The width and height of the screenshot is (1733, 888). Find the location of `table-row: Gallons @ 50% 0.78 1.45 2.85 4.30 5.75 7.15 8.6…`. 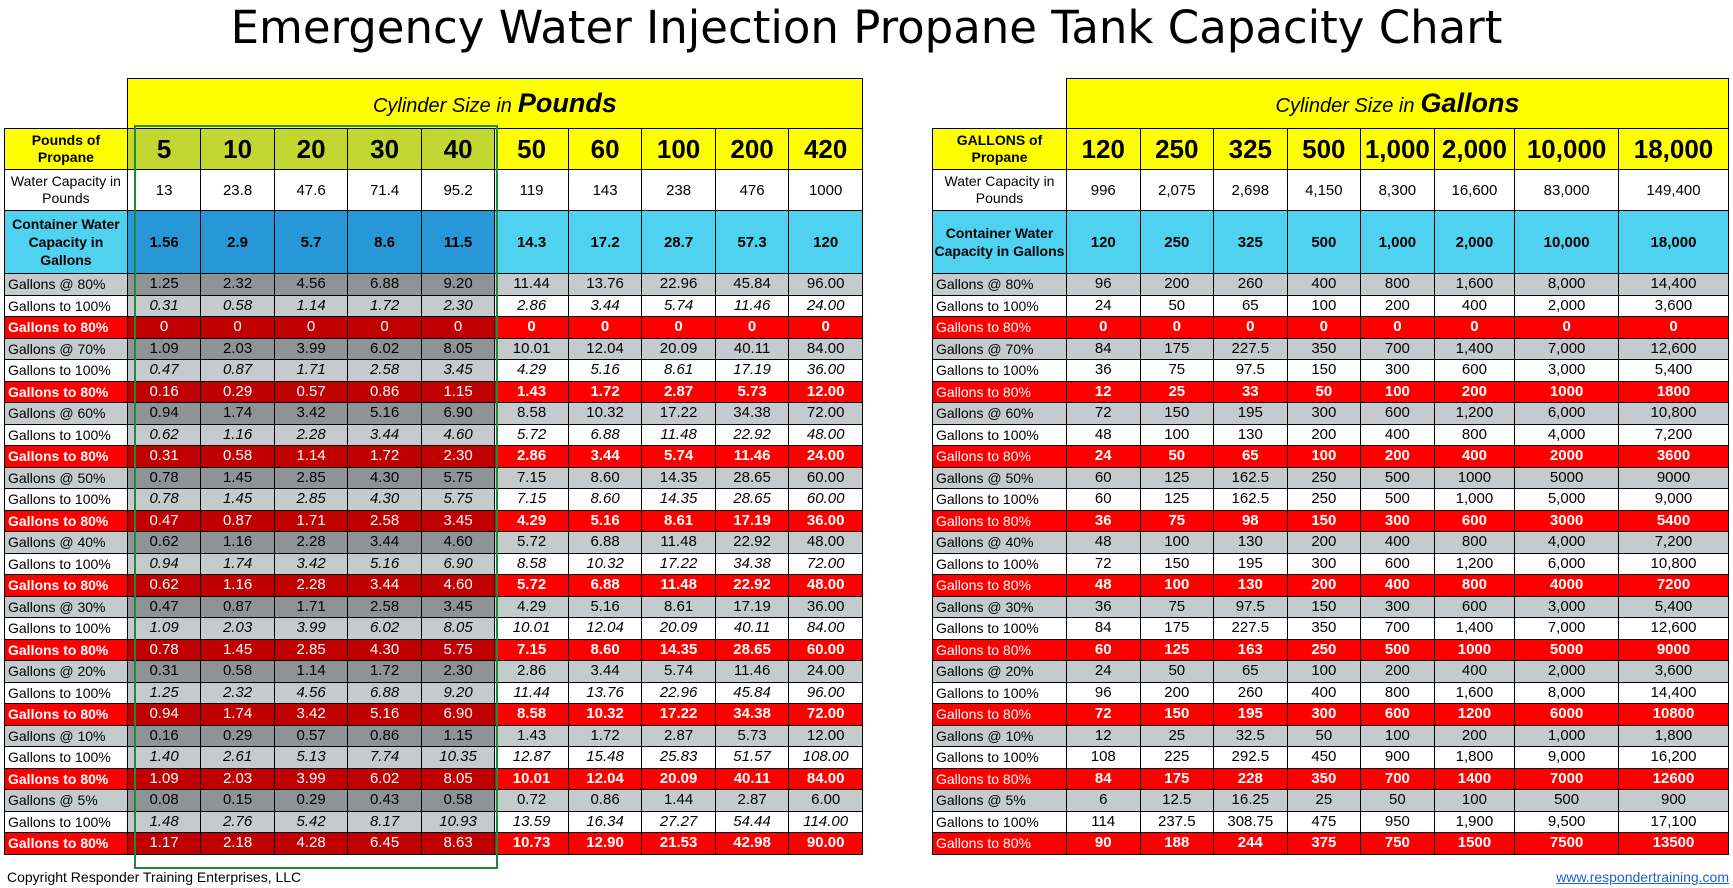

table-row: Gallons @ 50% 0.78 1.45 2.85 4.30 5.75 7.15 8.6… is located at coordinates (433, 477).